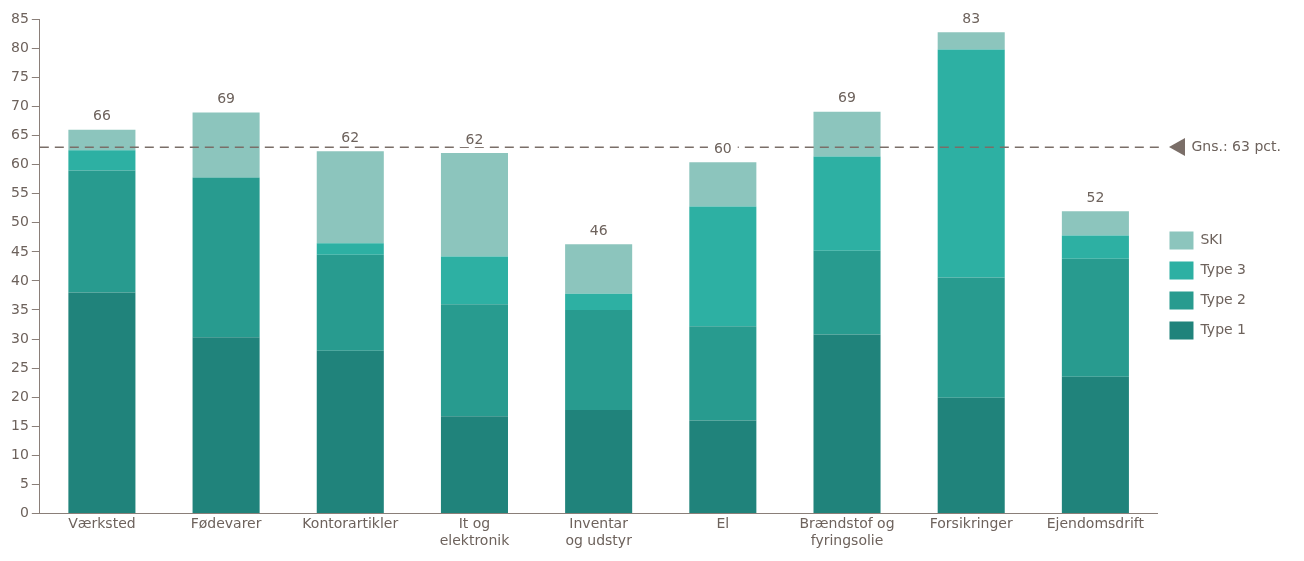  I want to click on total-label: 66, so click(101, 115).